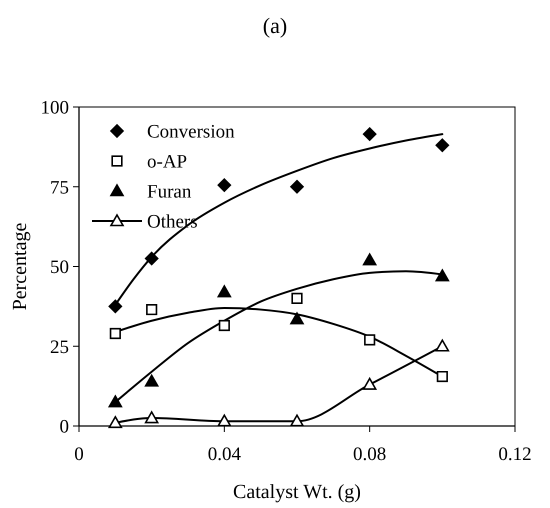 The width and height of the screenshot is (550, 508). What do you see at coordinates (59, 267) in the screenshot?
I see `y-tick-label: 50` at bounding box center [59, 267].